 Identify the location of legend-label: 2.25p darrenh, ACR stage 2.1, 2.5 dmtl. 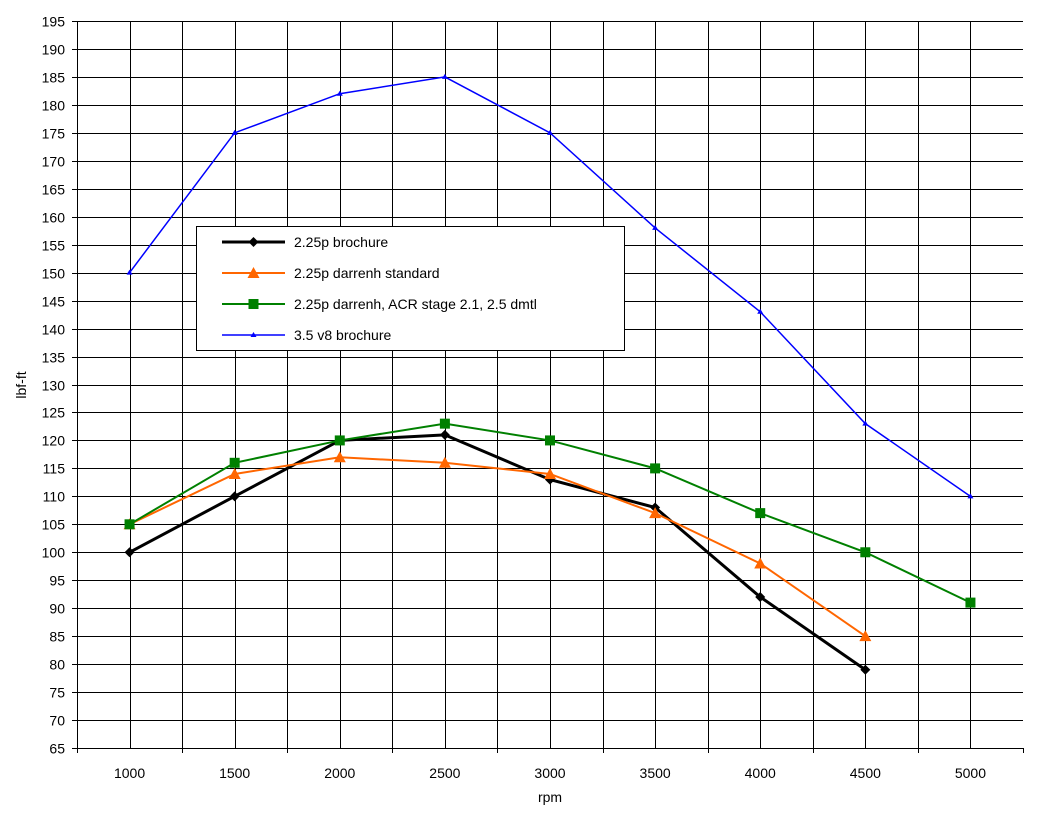
(415, 304).